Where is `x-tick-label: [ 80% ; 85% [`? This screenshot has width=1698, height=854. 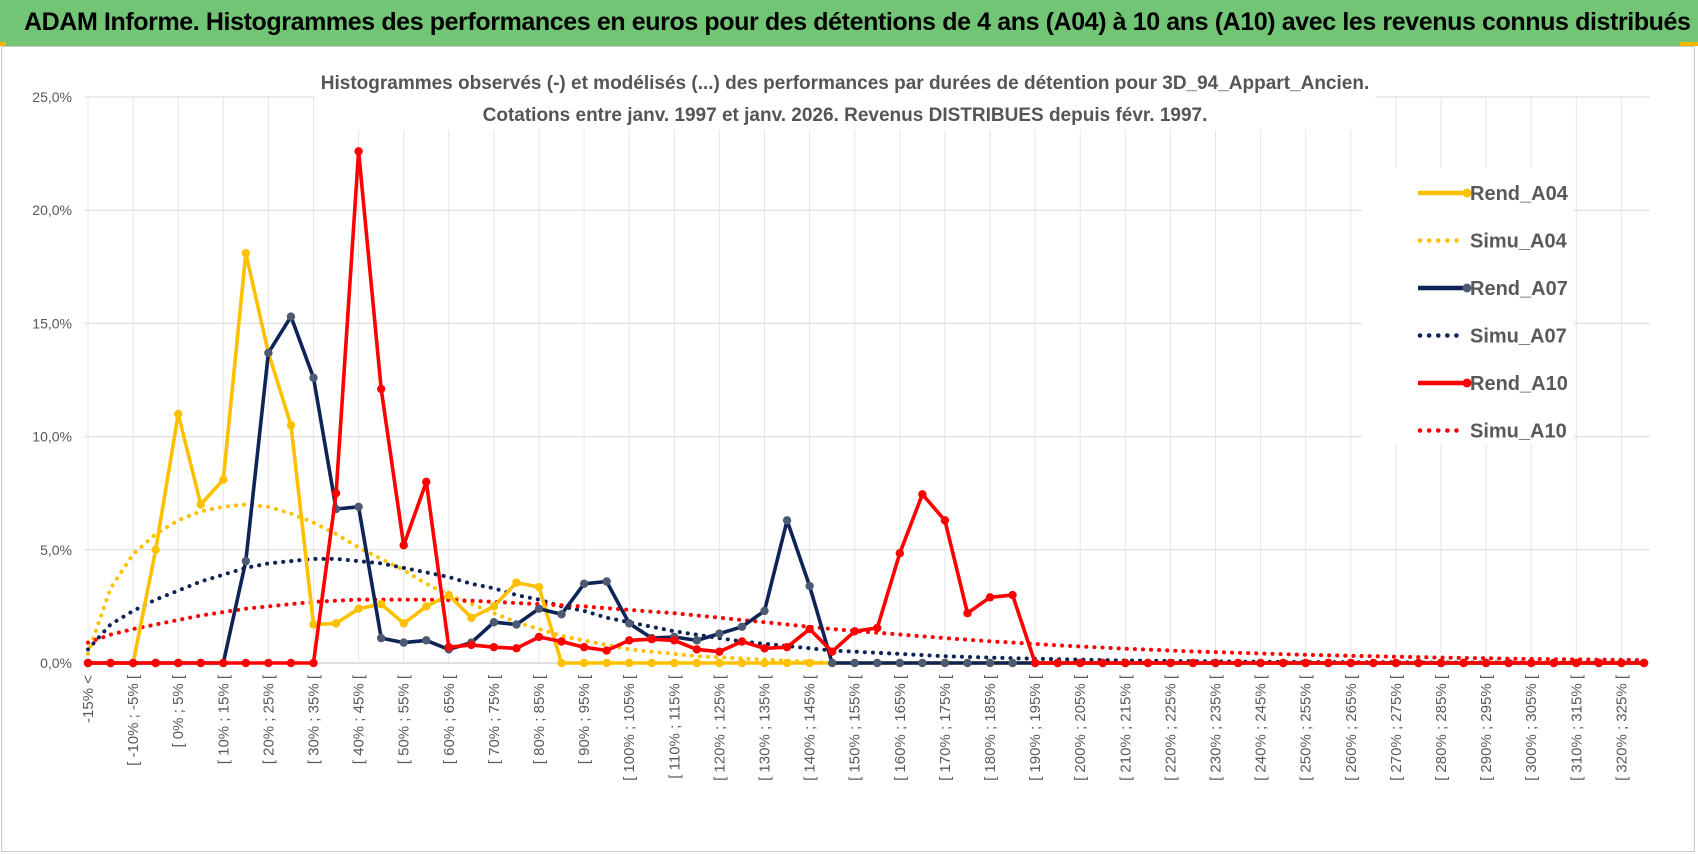
x-tick-label: [ 80% ; 85% [ is located at coordinates (539, 719).